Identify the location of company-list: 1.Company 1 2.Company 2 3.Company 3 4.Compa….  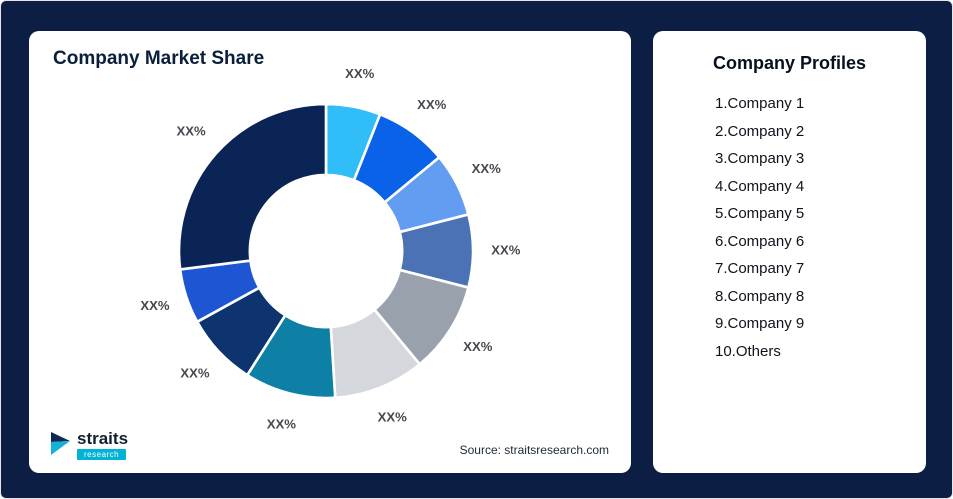
(820, 227).